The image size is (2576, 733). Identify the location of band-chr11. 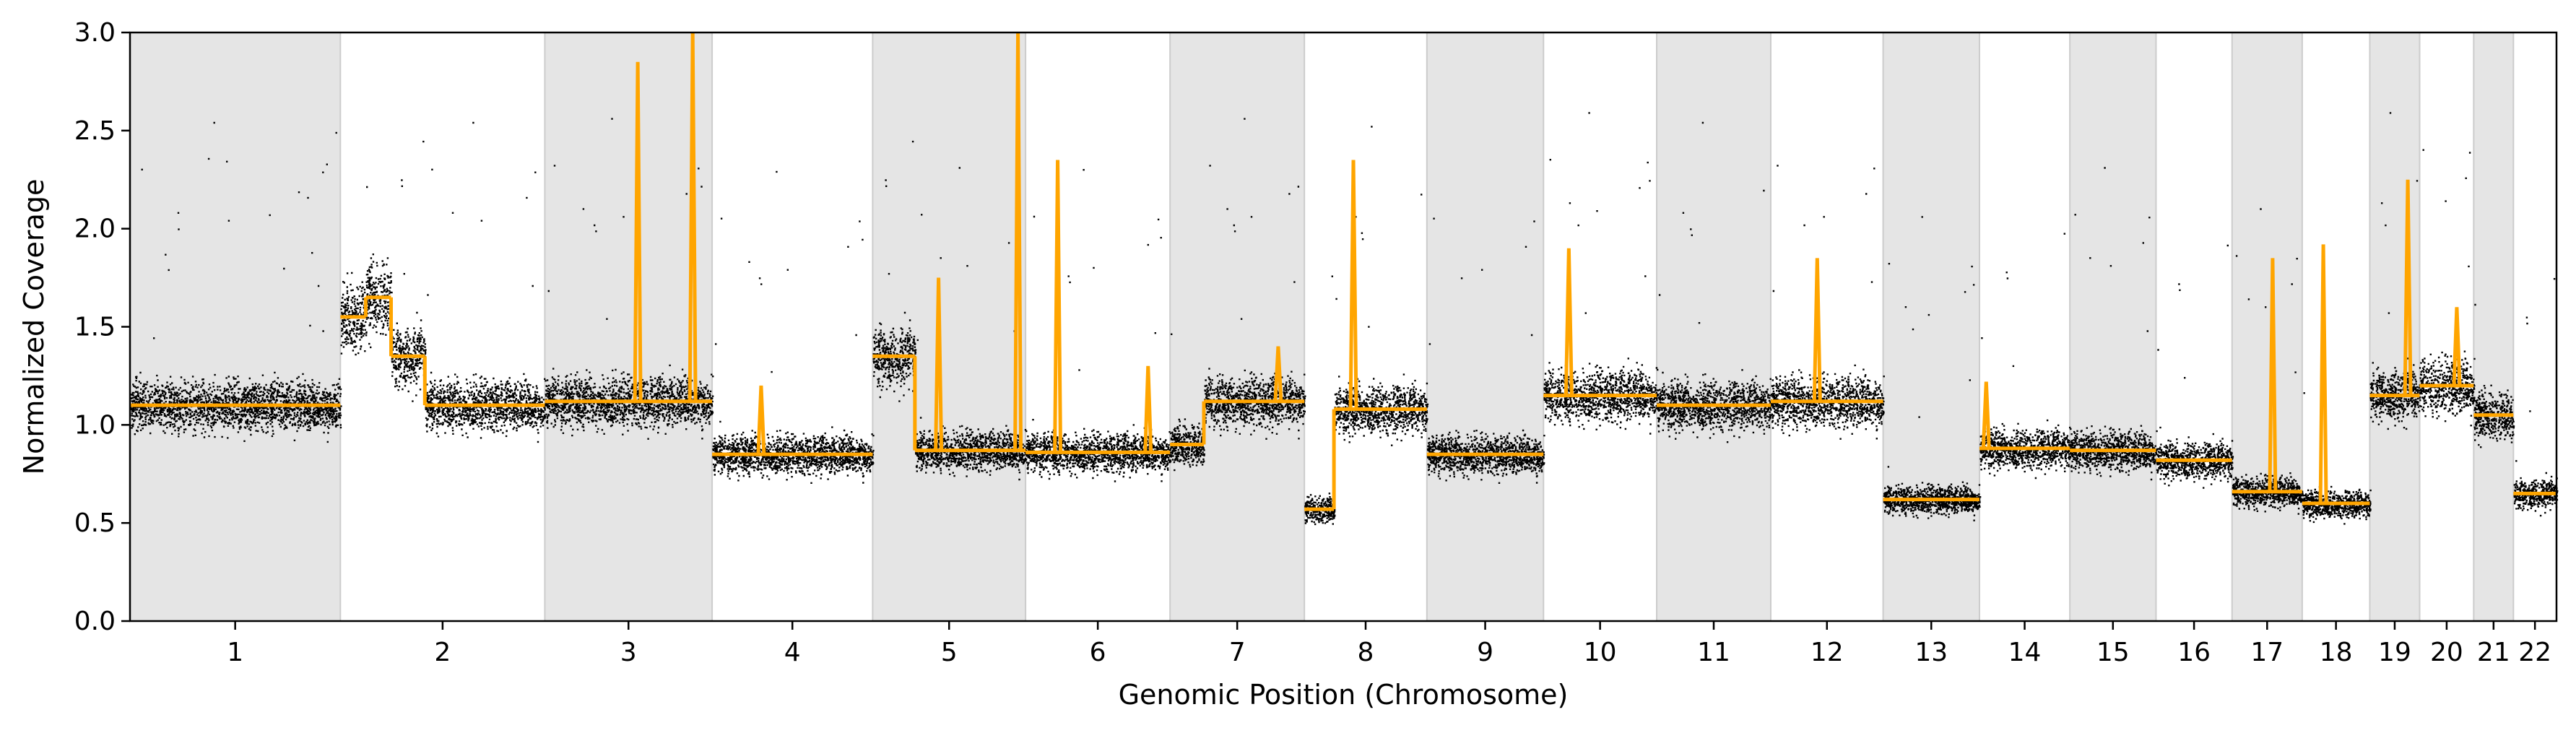
(1713, 327).